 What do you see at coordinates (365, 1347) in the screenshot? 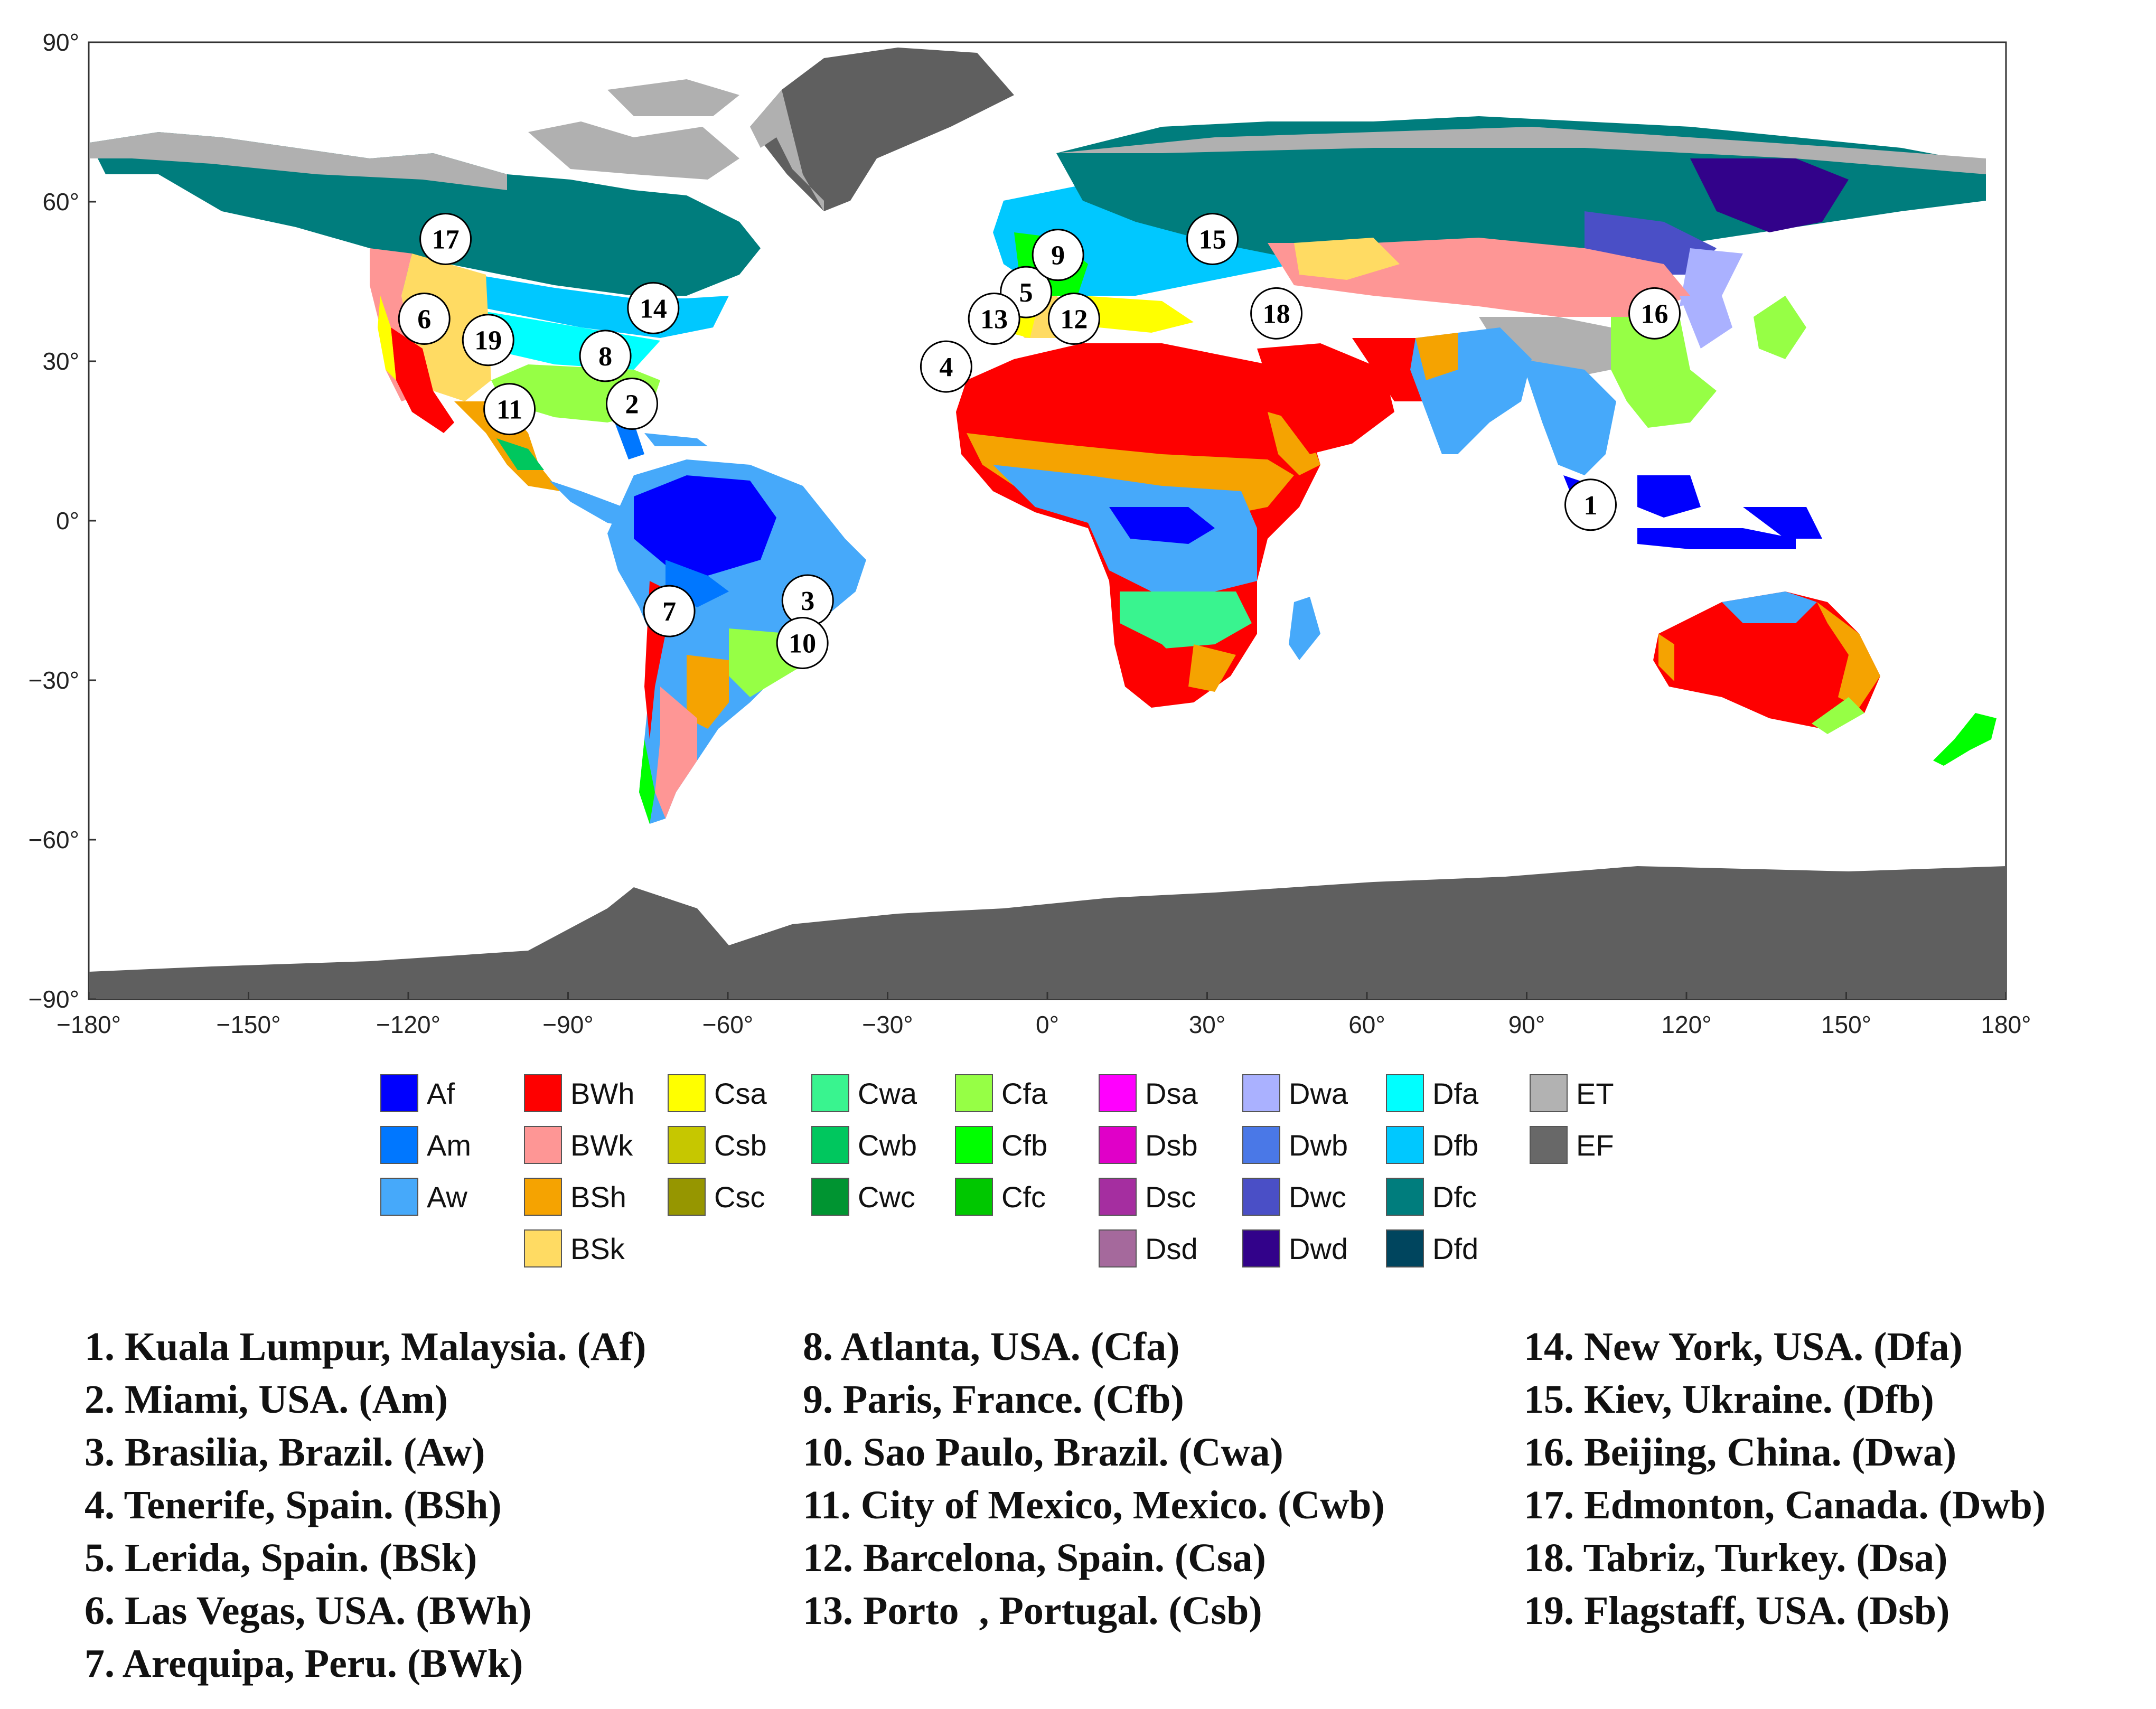
I see `city-item: 1. Kuala Lumpur, Malaysia. (Af)` at bounding box center [365, 1347].